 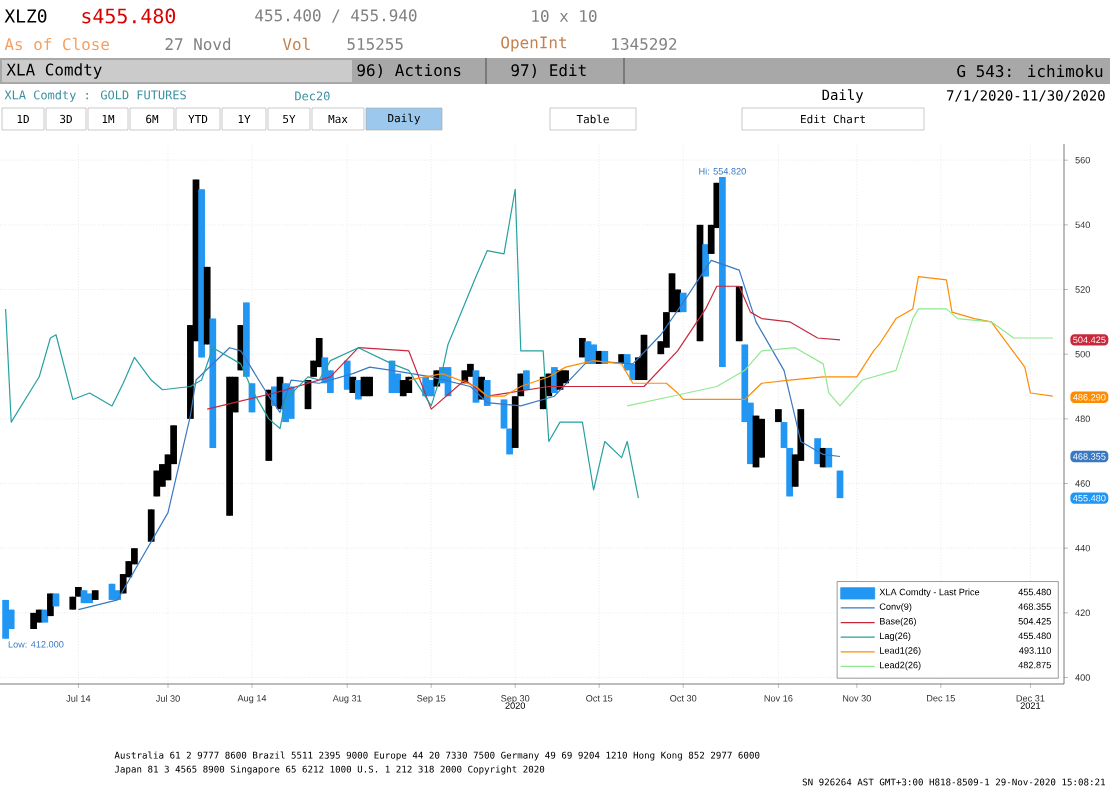 I want to click on line-series, so click(x=840, y=357).